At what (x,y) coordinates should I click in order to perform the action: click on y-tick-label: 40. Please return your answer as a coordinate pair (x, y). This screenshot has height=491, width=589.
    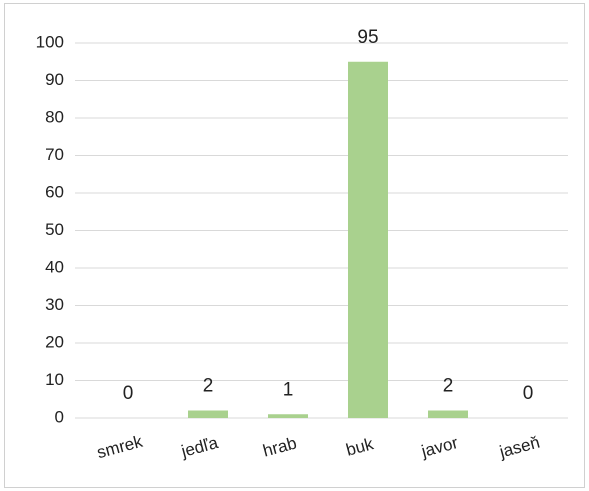
    Looking at the image, I should click on (54, 266).